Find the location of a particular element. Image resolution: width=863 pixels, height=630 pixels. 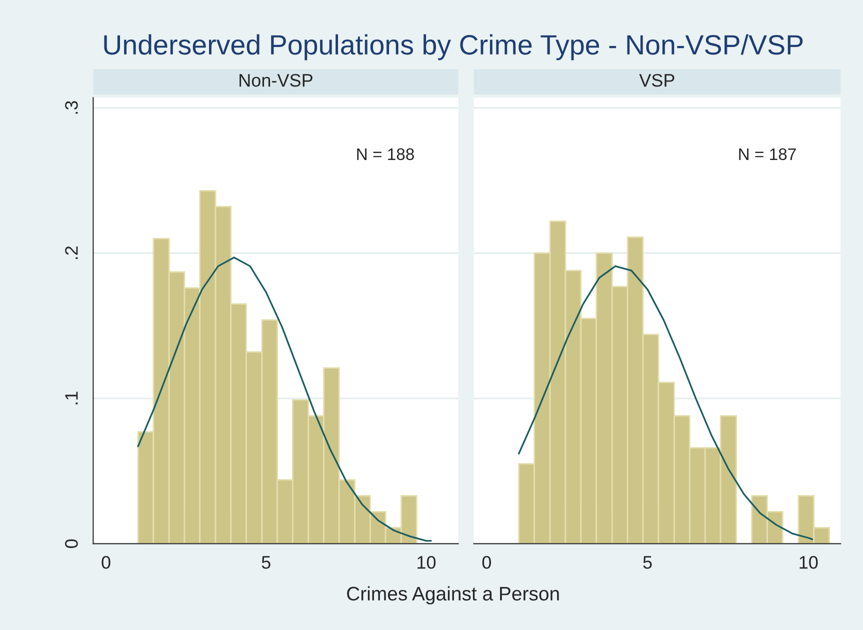

y-tick-label: .2 is located at coordinates (71, 252).